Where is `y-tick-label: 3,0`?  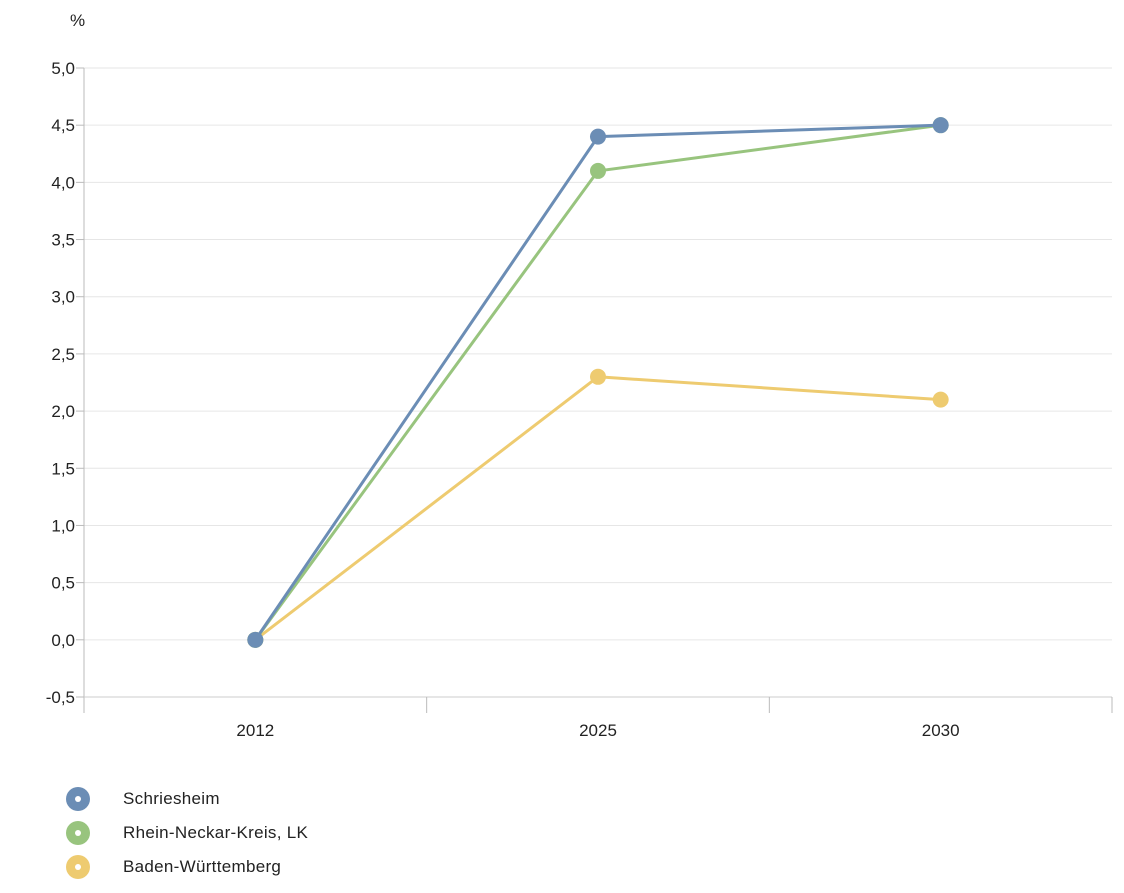
y-tick-label: 3,0 is located at coordinates (63, 297).